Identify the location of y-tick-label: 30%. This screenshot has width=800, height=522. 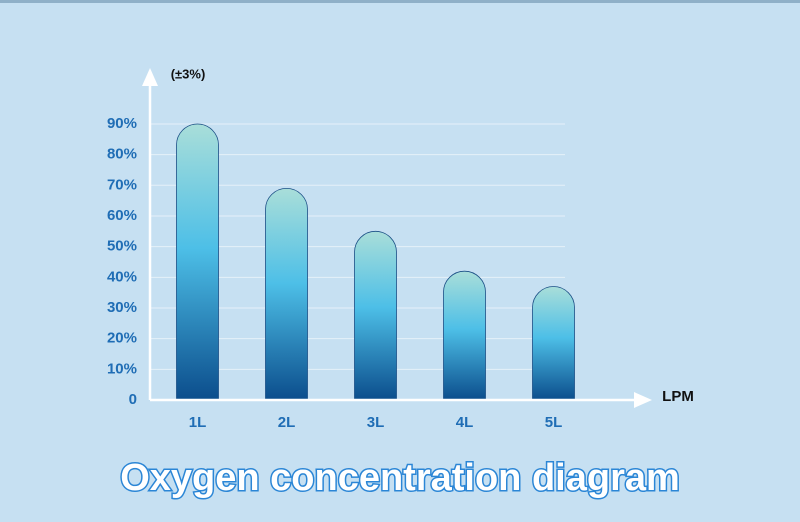
(122, 307).